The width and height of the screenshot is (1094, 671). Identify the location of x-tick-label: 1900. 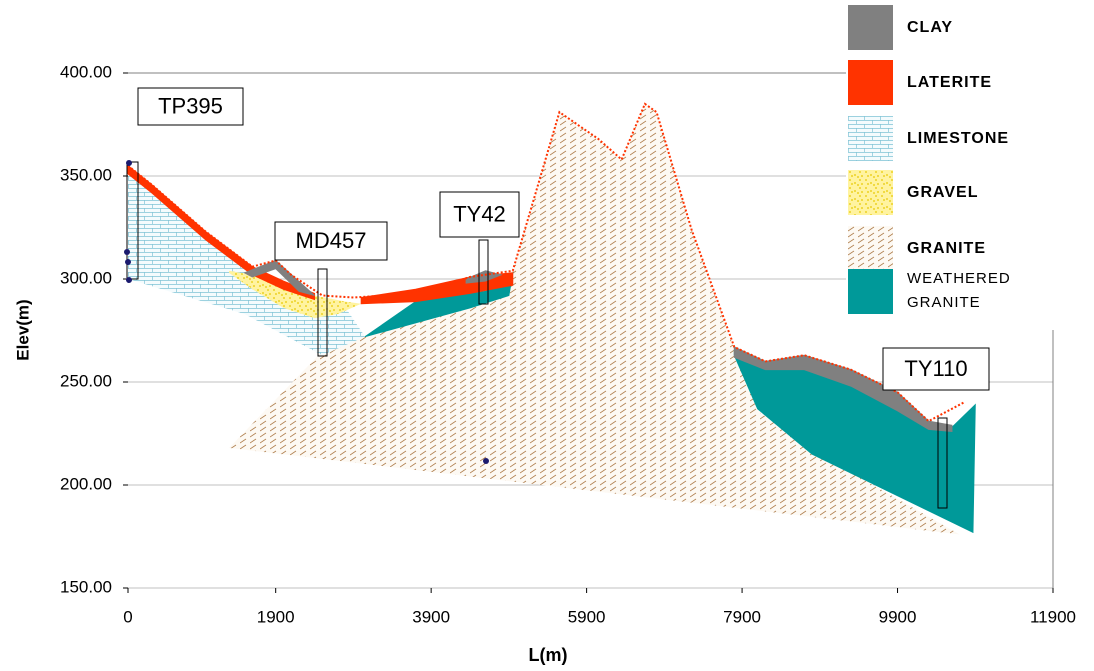
(276, 616).